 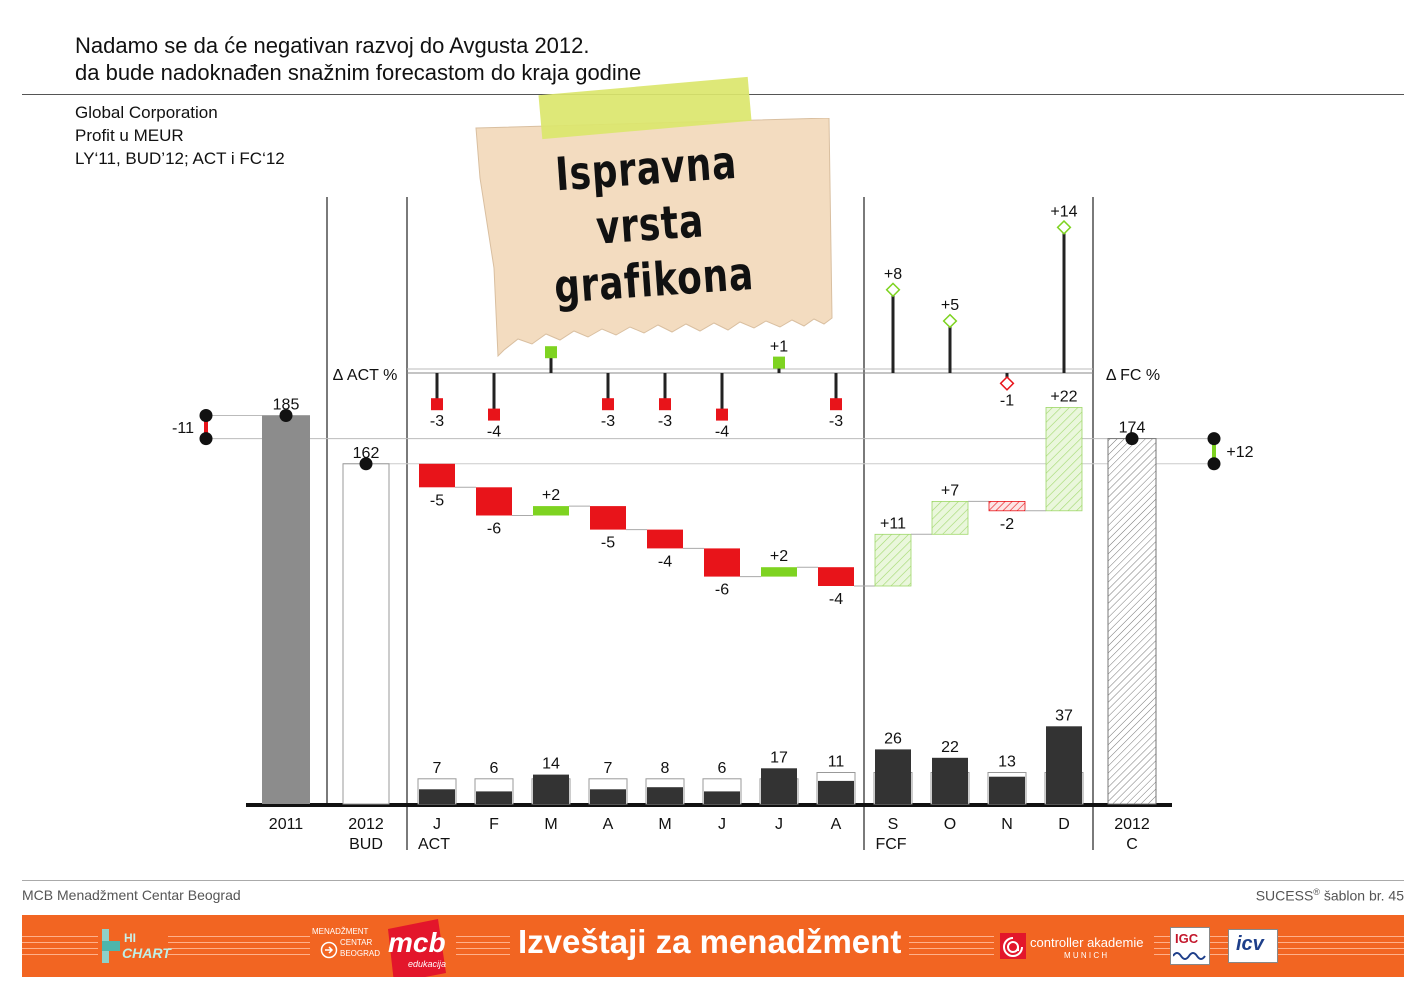 What do you see at coordinates (1361, 895) in the screenshot?
I see `footer-template-number: šablon br. 45` at bounding box center [1361, 895].